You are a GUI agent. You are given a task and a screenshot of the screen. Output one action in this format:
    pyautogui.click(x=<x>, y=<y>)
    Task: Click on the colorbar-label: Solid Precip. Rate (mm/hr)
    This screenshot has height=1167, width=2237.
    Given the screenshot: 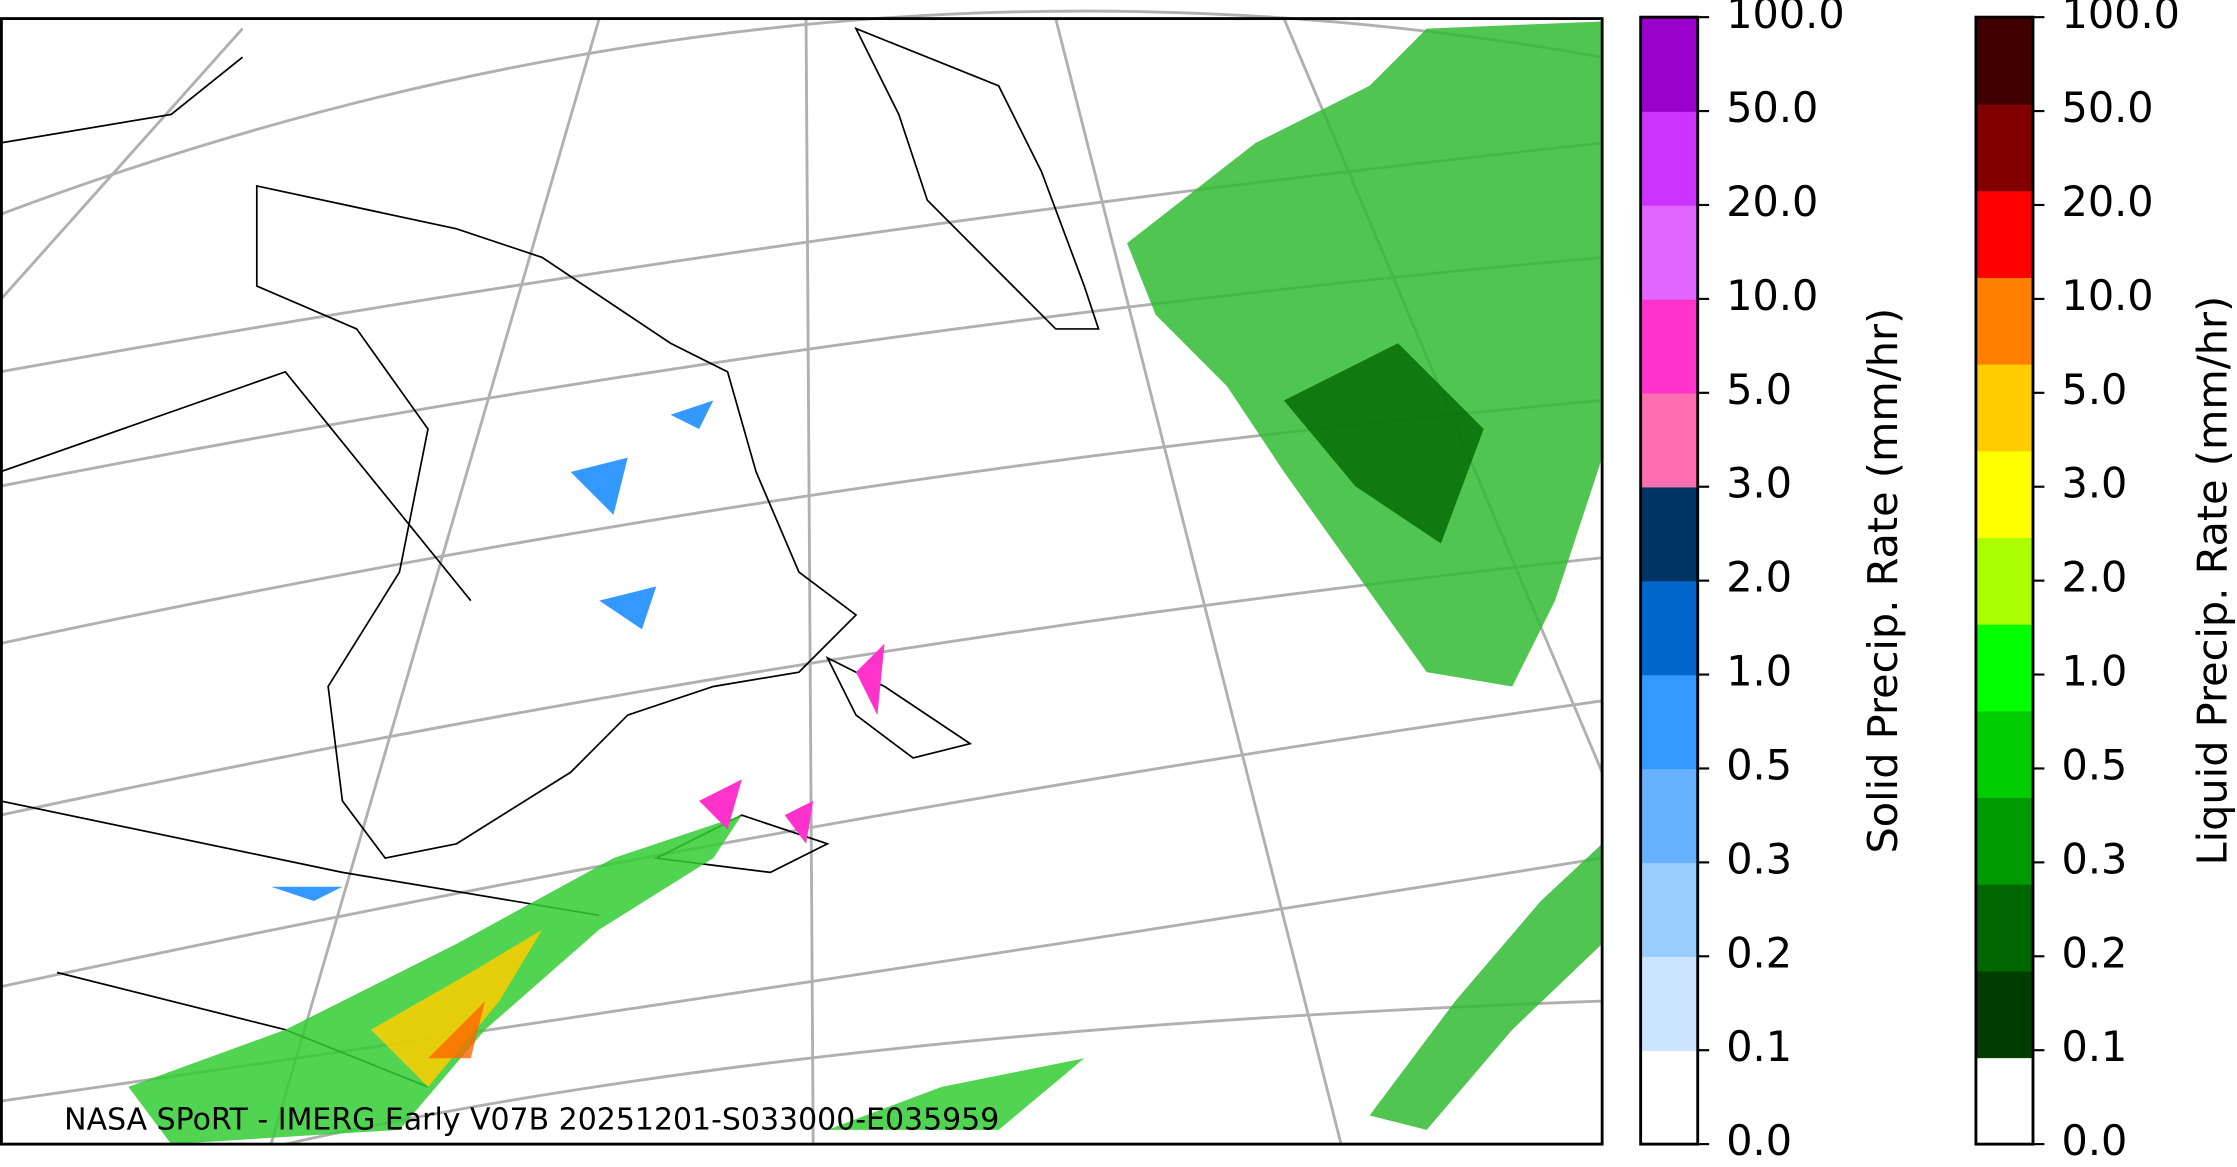 What is the action you would take?
    pyautogui.click(x=1883, y=581)
    